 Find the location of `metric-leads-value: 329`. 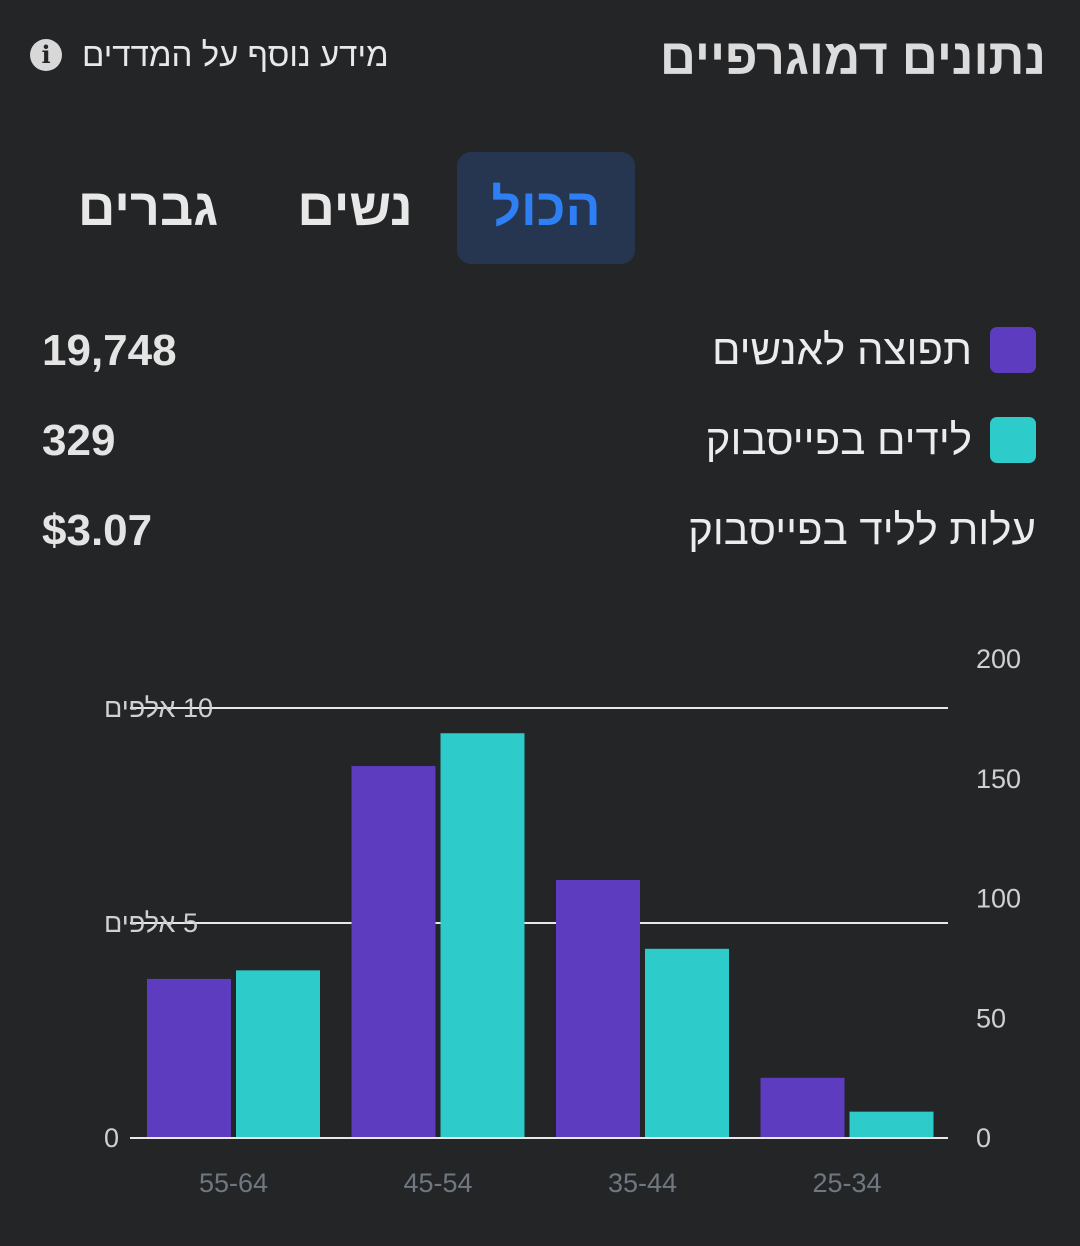

metric-leads-value: 329 is located at coordinates (79, 440).